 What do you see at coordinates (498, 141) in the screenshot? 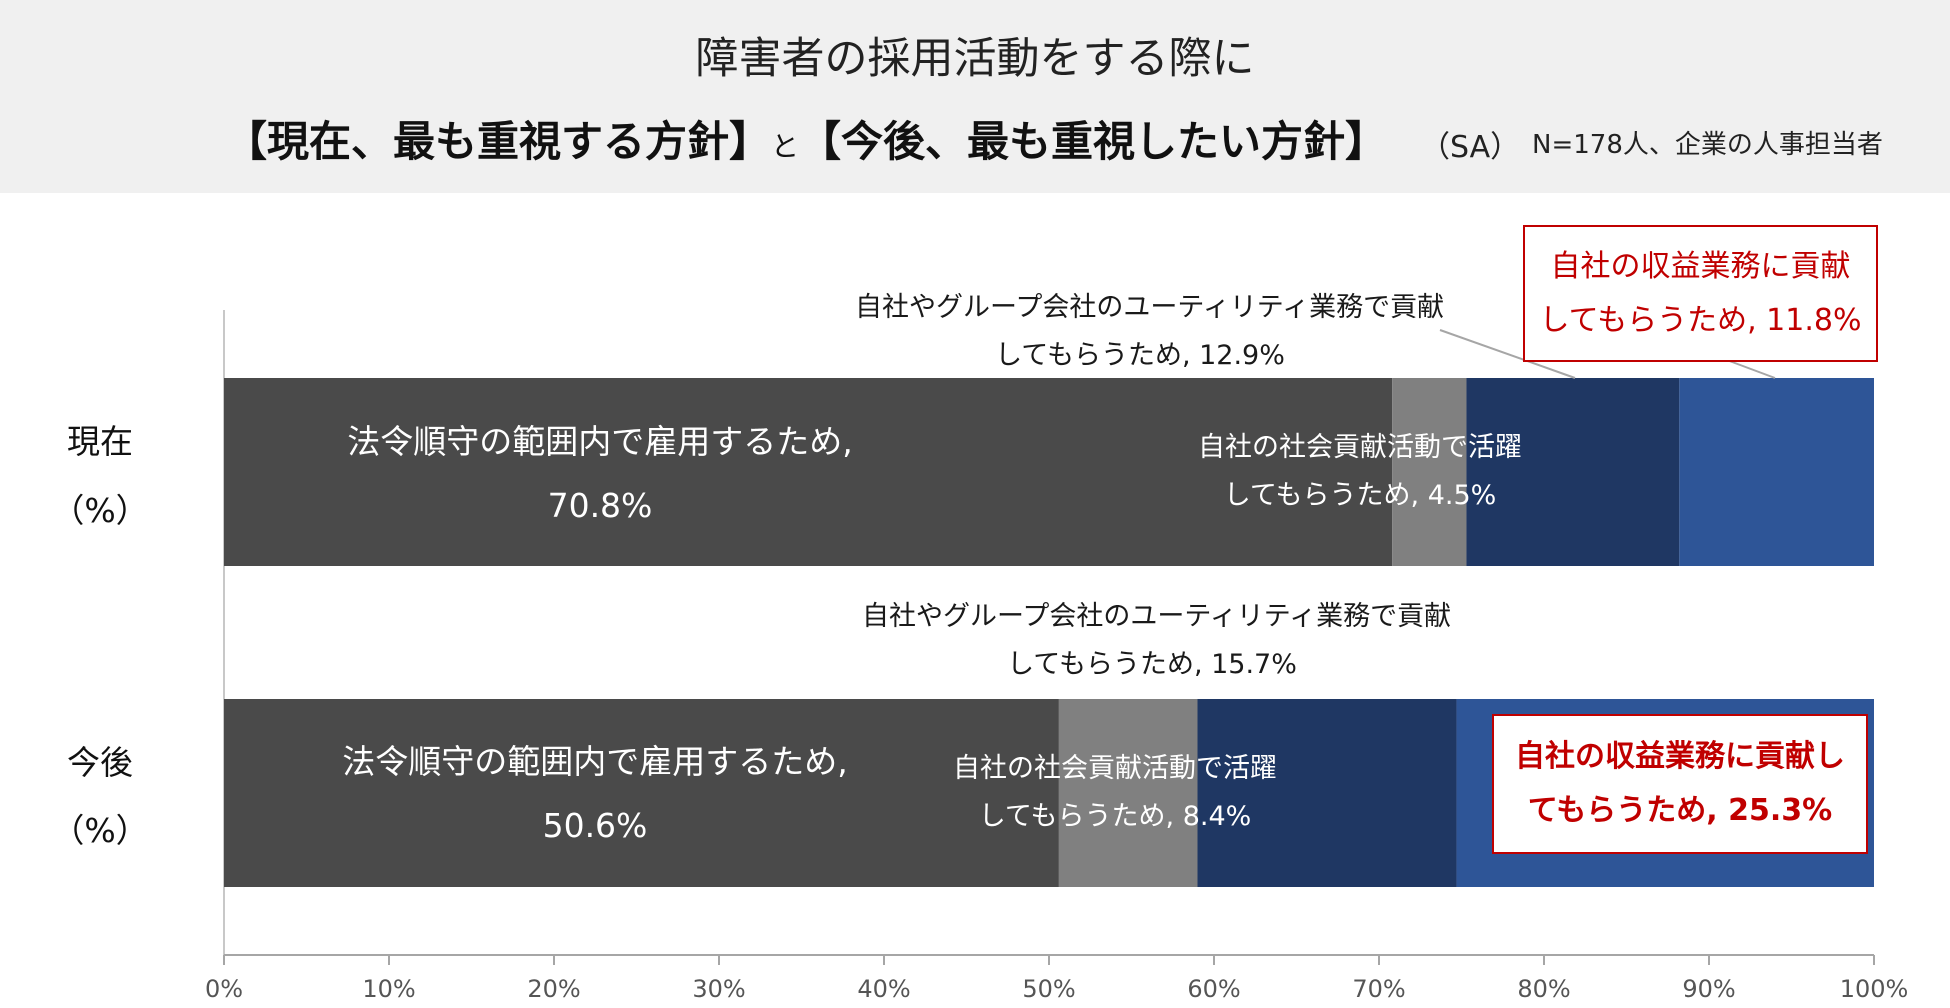
I see `subtitle-current: 【現在、最も重視する方針】` at bounding box center [498, 141].